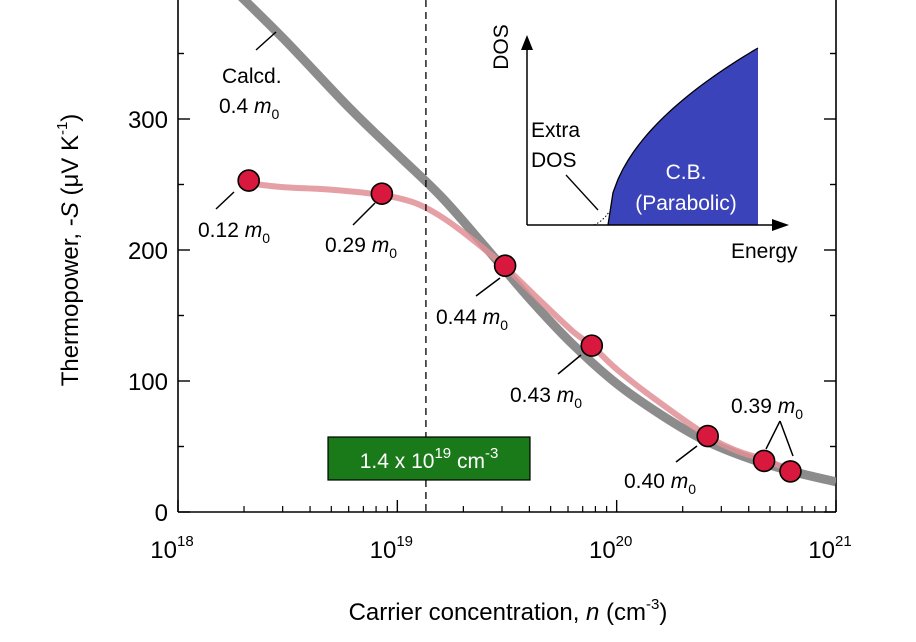  Describe the element at coordinates (686, 203) in the screenshot. I see `band-label-line2: (Parabolic)` at that location.